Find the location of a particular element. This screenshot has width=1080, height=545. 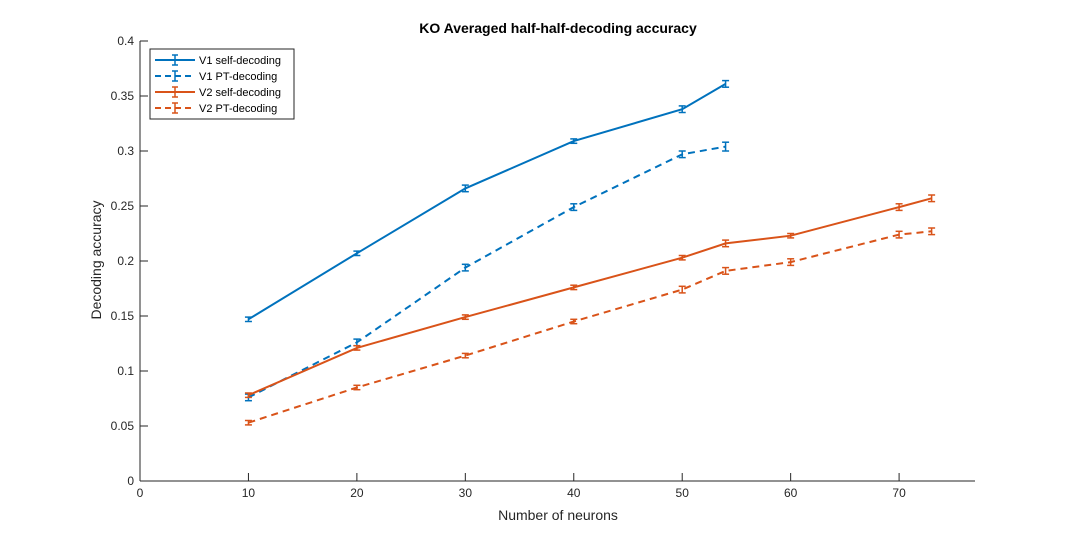

y-tick-label: 0.1 is located at coordinates (125, 371).